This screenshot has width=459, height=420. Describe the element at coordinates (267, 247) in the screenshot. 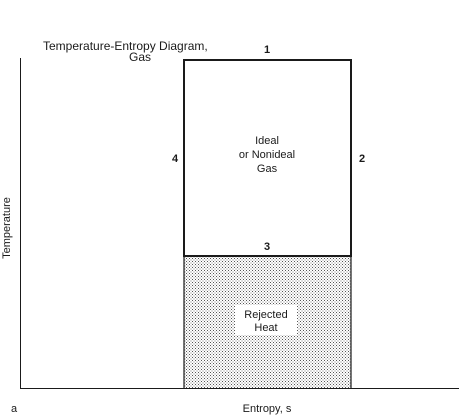

I see `state-3-label: 3` at that location.